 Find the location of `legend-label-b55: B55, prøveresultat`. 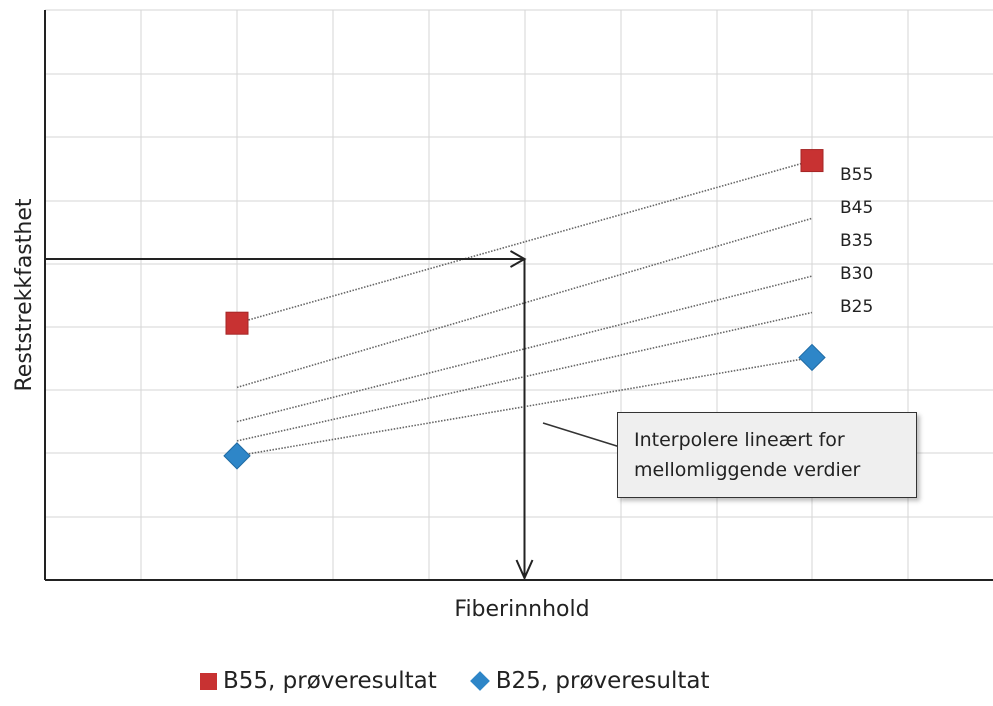

legend-label-b55: B55, prøveresultat is located at coordinates (330, 681).